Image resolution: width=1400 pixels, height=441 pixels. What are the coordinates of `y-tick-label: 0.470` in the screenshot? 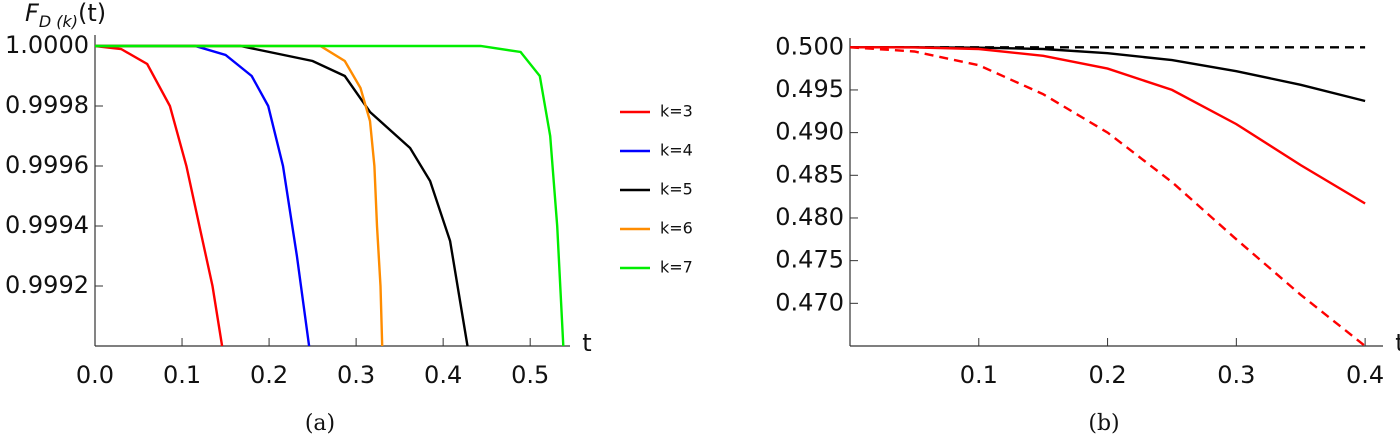 It's located at (809, 302).